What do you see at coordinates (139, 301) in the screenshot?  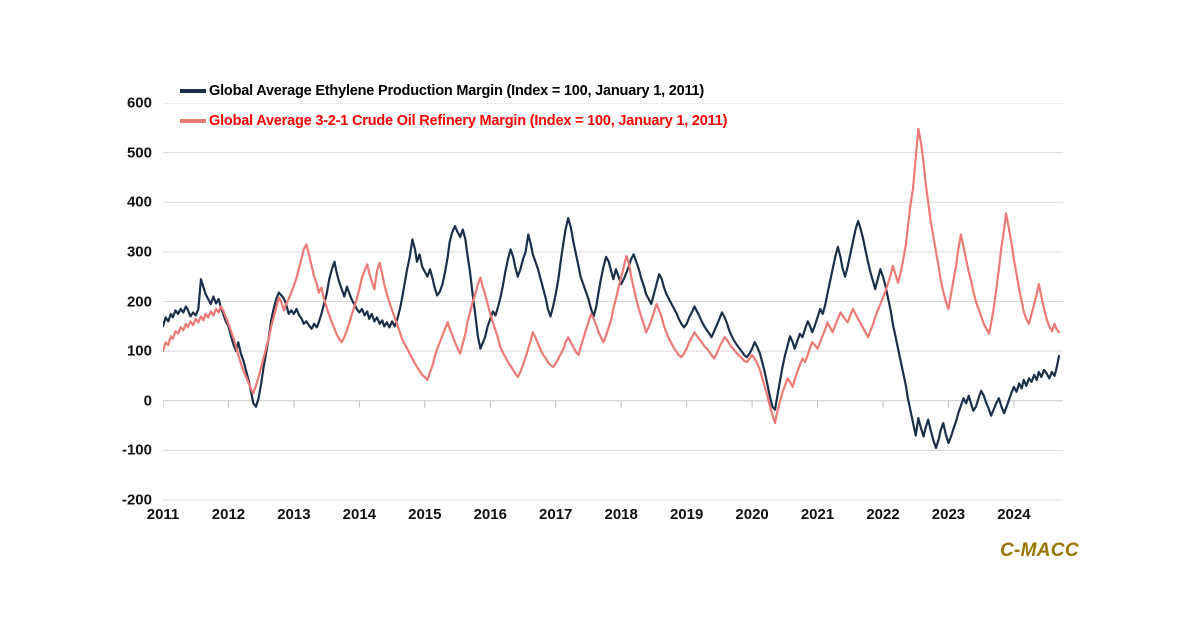 I see `y-axis-tick-label: 200` at bounding box center [139, 301].